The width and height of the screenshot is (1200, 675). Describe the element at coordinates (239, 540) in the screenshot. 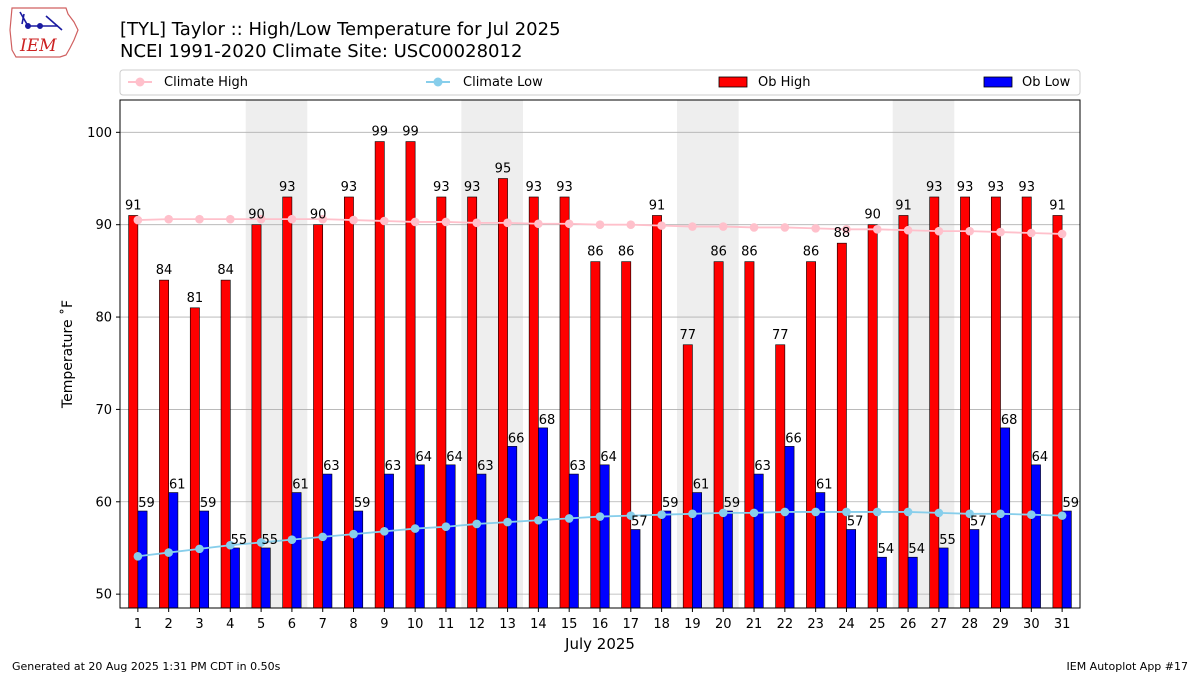

I see `ob-low-value-label: 55` at that location.